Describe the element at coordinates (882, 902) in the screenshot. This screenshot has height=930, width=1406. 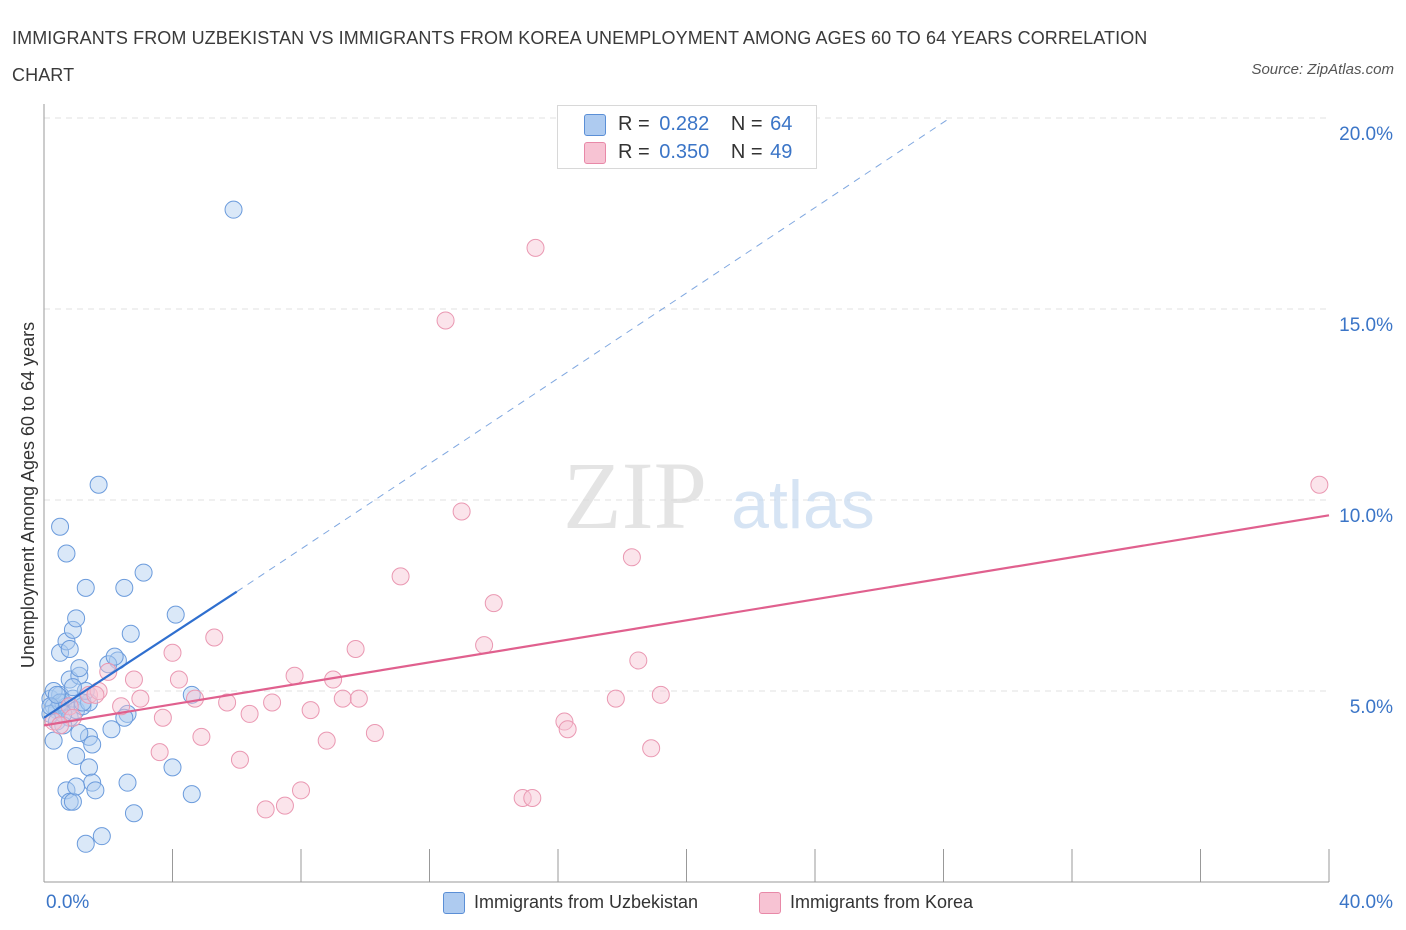
I see `bottom-legend-label-korea: Immigrants from Korea` at that location.